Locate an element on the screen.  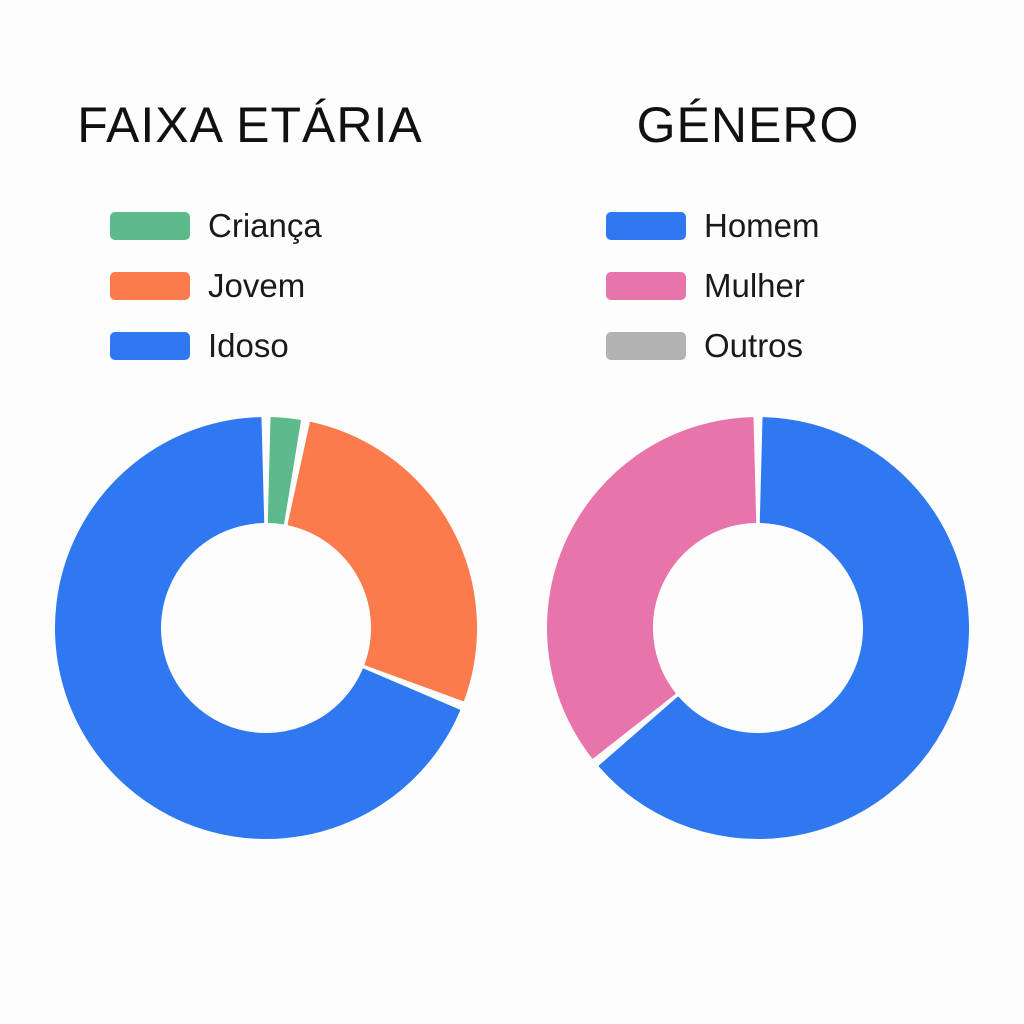
legend-item: Idoso is located at coordinates (216, 346).